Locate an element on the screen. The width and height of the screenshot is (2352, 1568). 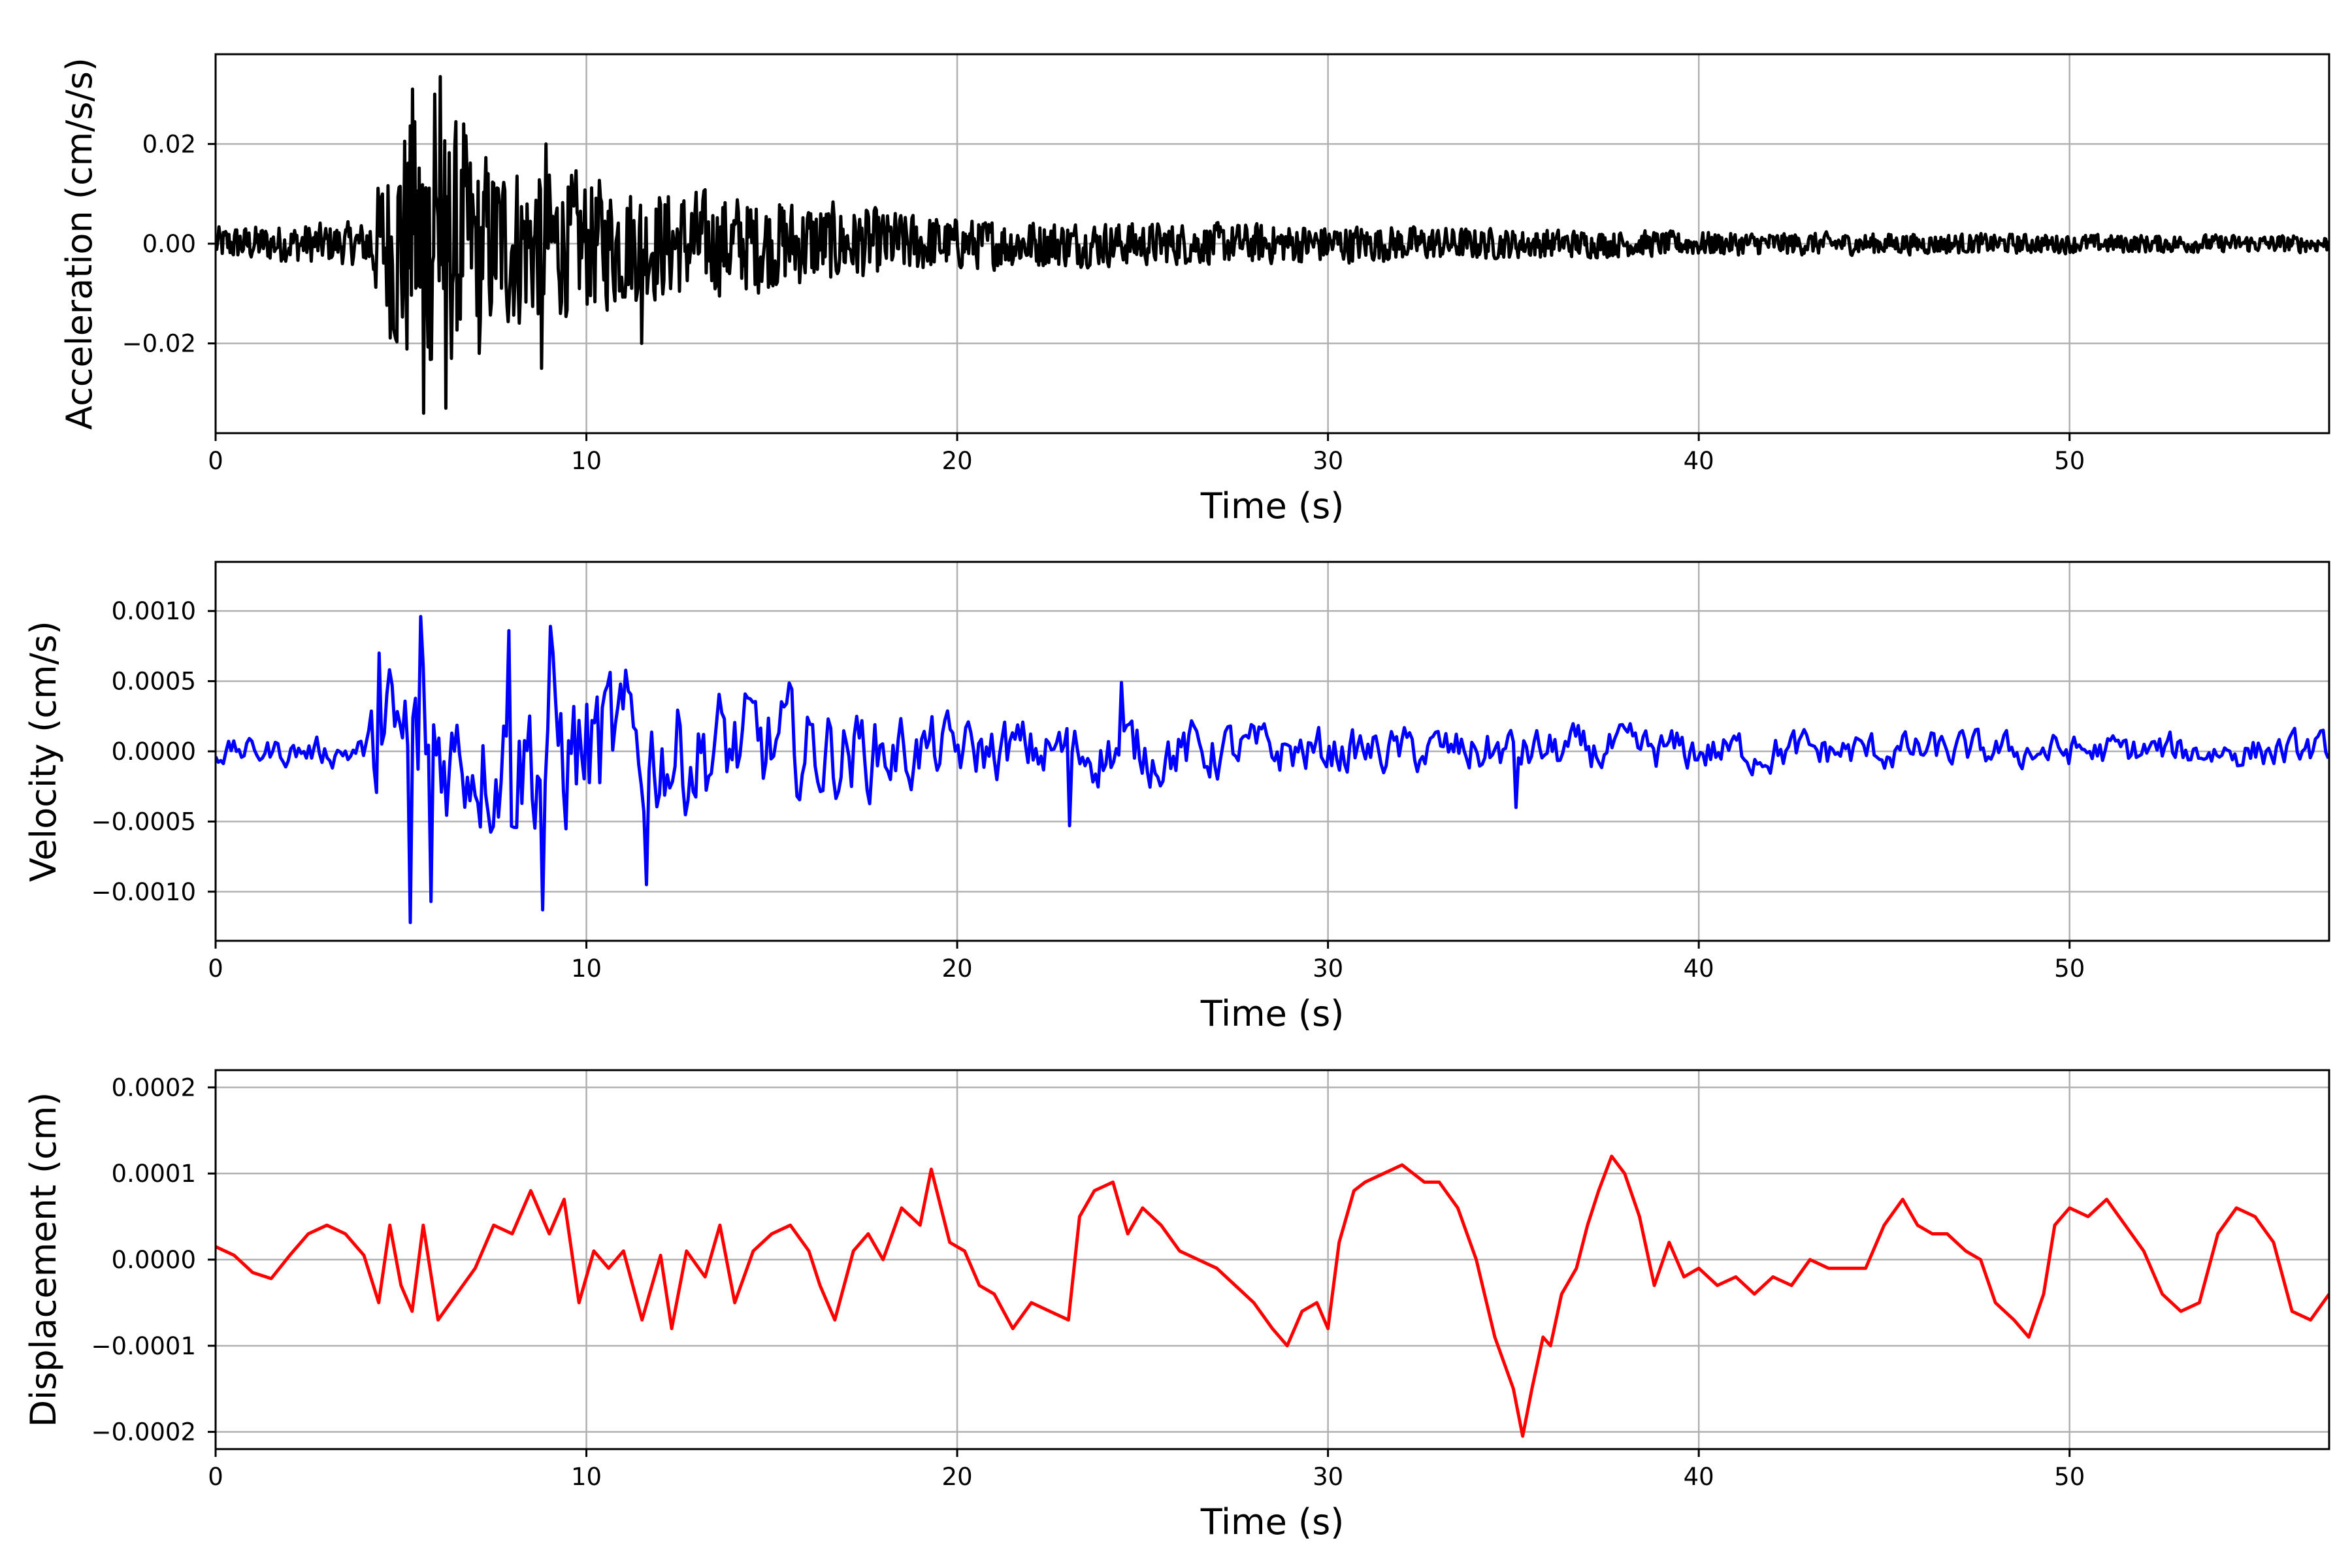
y-tick-label: 0.02 is located at coordinates (169, 144).